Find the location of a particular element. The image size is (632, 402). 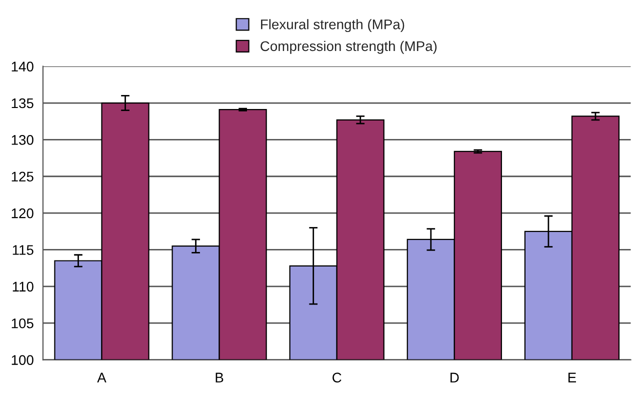

x-tick-label: D is located at coordinates (454, 377).